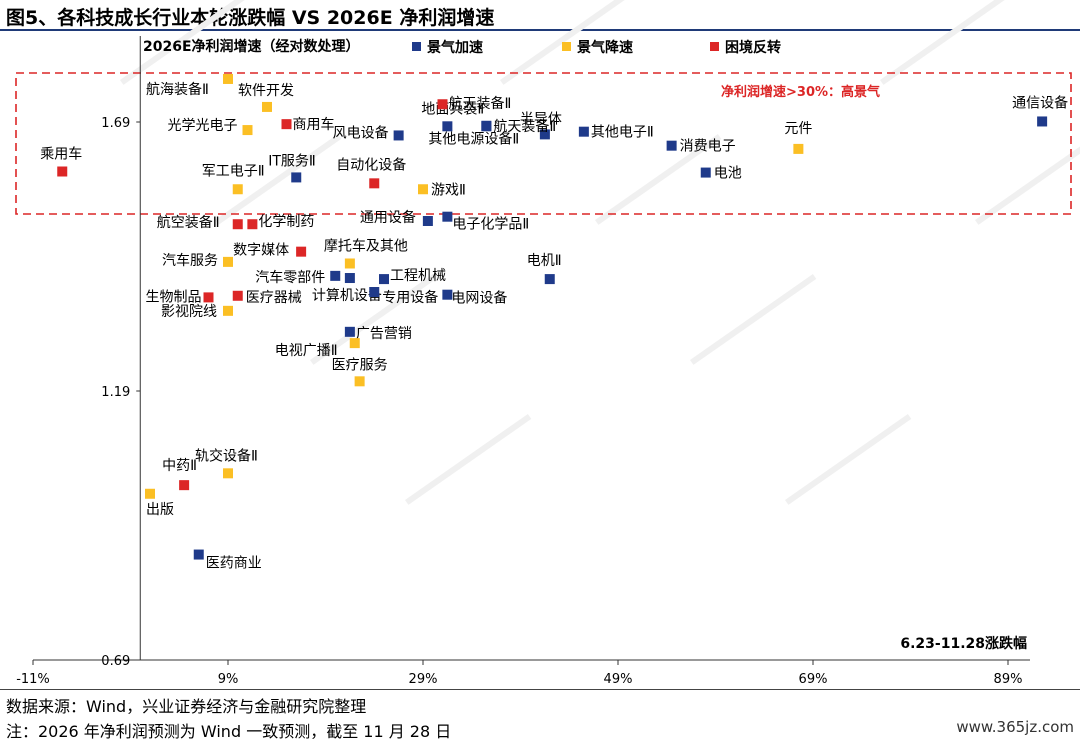 The image size is (1080, 743). Describe the element at coordinates (115, 123) in the screenshot. I see `y-tick-label: 1.69` at that location.